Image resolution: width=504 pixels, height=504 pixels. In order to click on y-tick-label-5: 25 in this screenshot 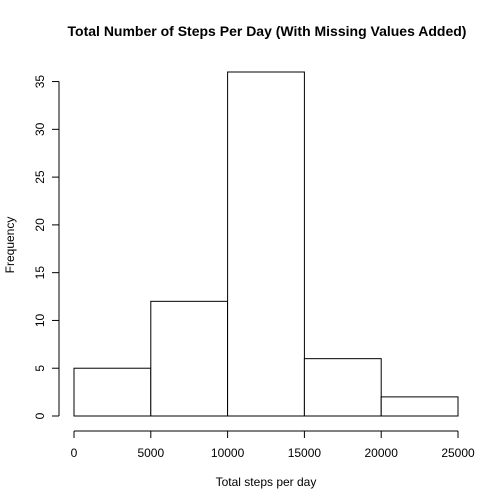, I will do `click(40, 177)`.